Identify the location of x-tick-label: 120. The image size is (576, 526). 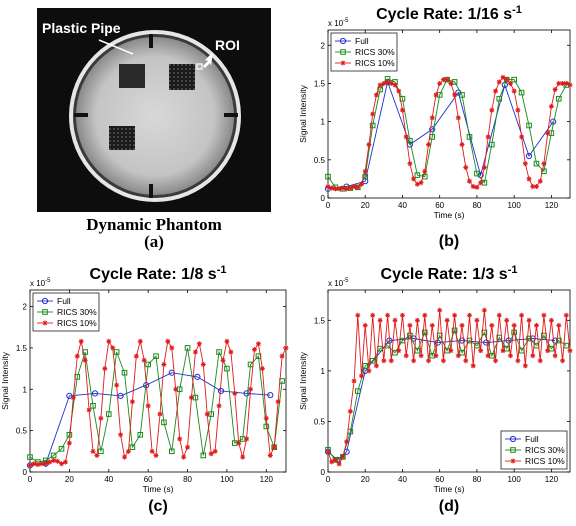
(552, 205).